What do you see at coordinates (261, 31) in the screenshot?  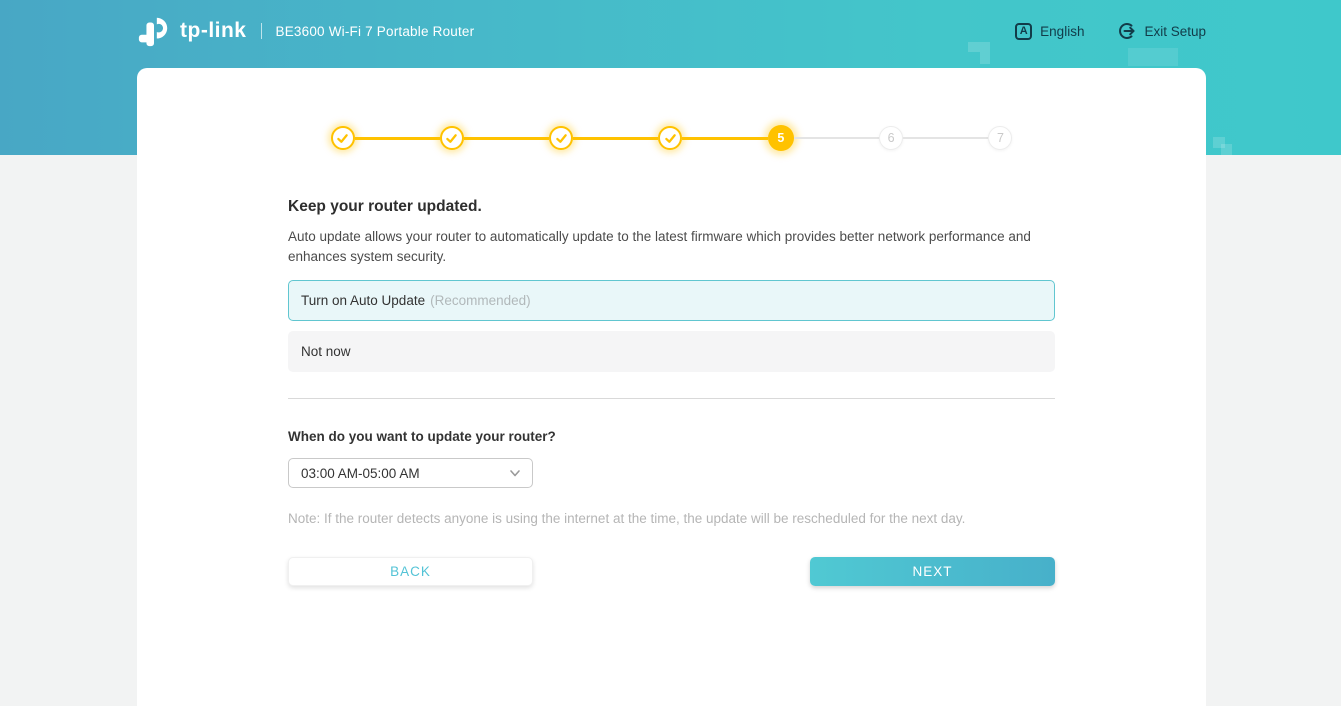 I see `header-divider` at bounding box center [261, 31].